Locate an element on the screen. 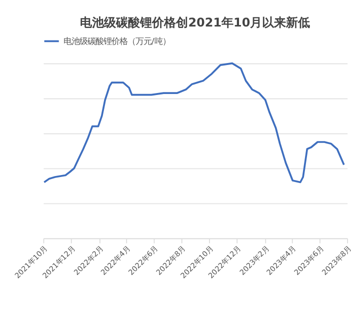 This screenshot has height=315, width=360. chart-title: 电池级碳酸锂价格创2021年10月以来新低 is located at coordinates (195, 22).